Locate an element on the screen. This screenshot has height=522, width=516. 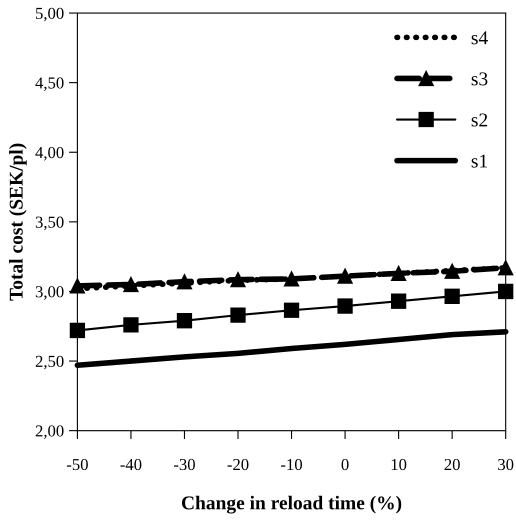
x-tick-label: -40 is located at coordinates (131, 464).